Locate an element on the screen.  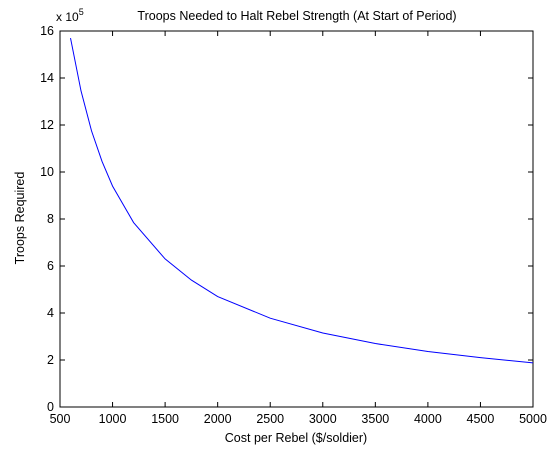
y-tick-label: 4 is located at coordinates (50, 313).